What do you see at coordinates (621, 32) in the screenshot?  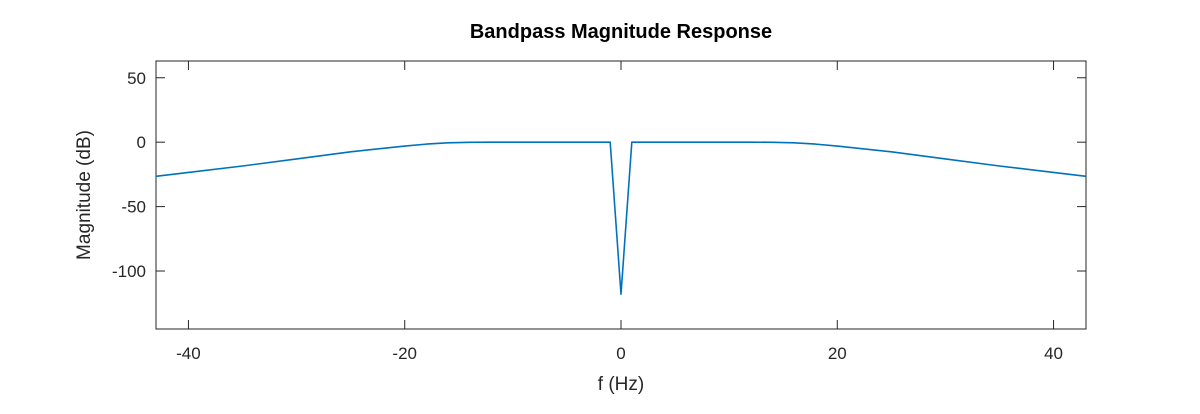 I see `chart-title: Bandpass Magnitude Response` at bounding box center [621, 32].